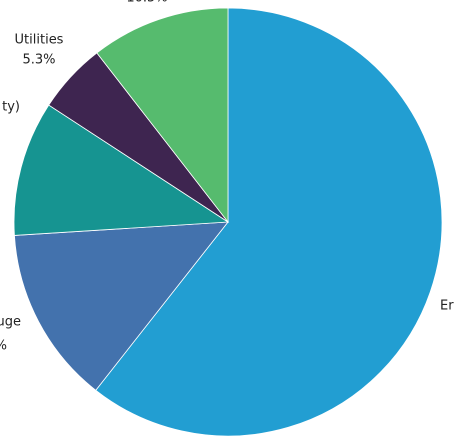  I want to click on slice-value-label: 10.5%, so click(146, 3).